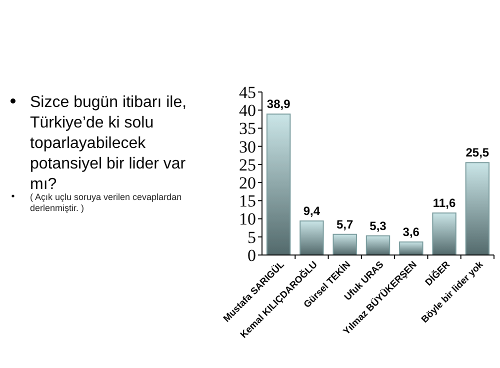 The width and height of the screenshot is (500, 368). What do you see at coordinates (478, 153) in the screenshot?
I see `data-label: 25,5` at bounding box center [478, 153].